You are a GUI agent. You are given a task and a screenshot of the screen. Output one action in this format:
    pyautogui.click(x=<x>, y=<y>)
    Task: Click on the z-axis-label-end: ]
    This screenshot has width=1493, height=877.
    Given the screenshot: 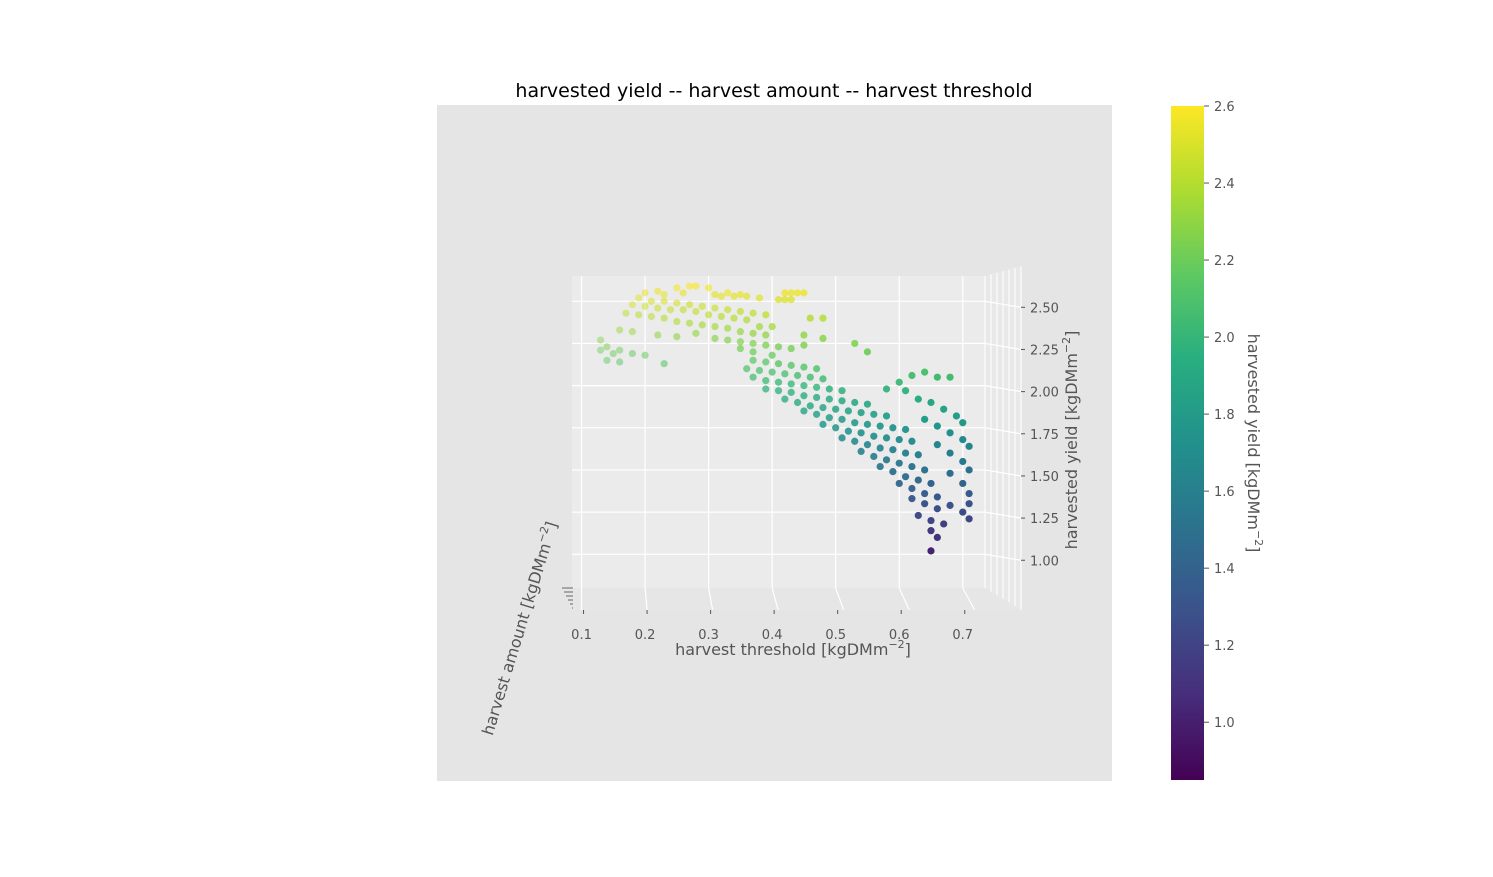 What is the action you would take?
    pyautogui.click(x=1071, y=334)
    